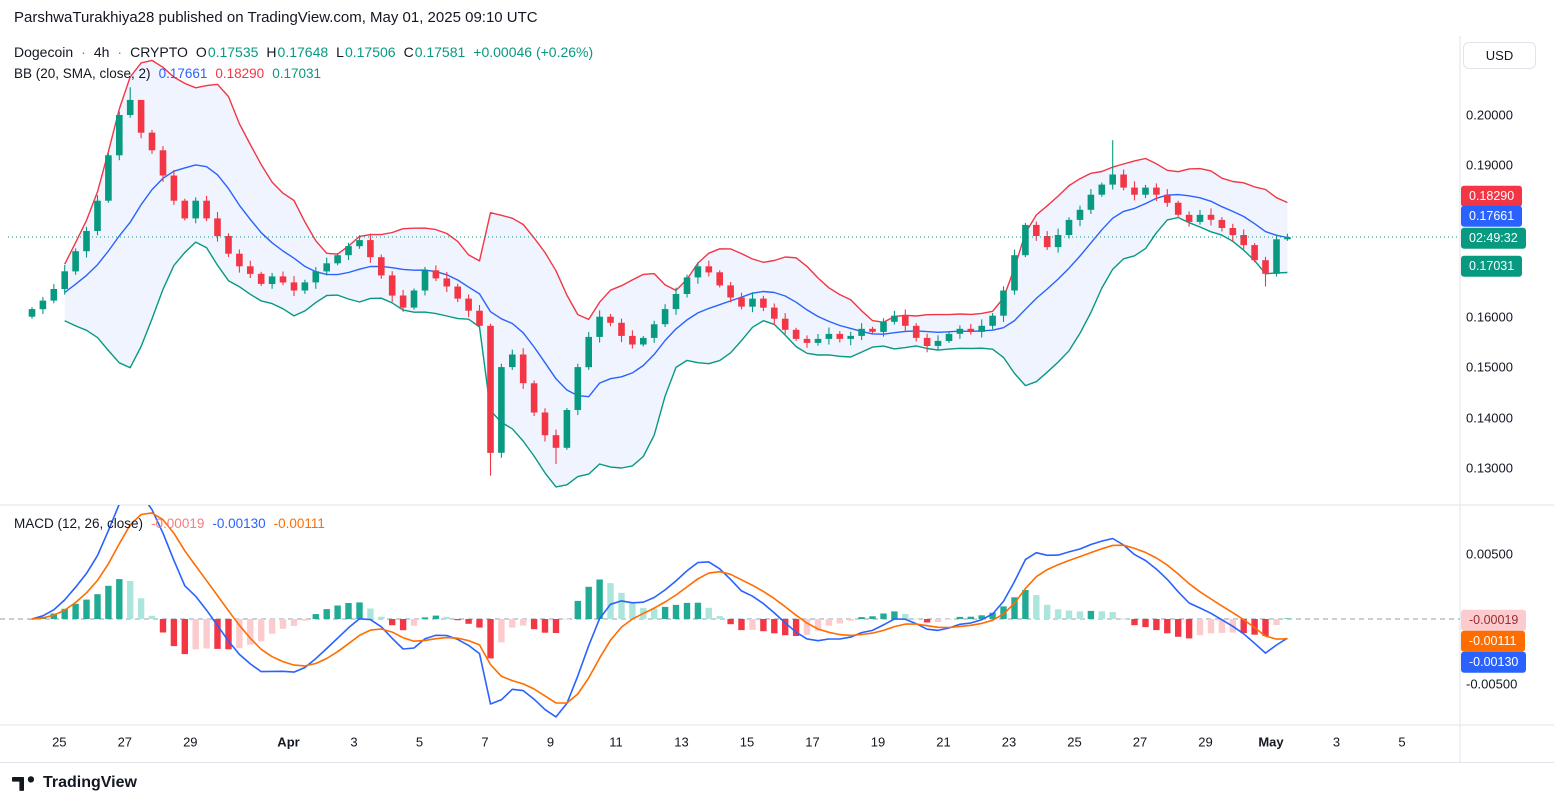  Describe the element at coordinates (240, 73) in the screenshot. I see `bb-upper-value: 0.18290` at that location.